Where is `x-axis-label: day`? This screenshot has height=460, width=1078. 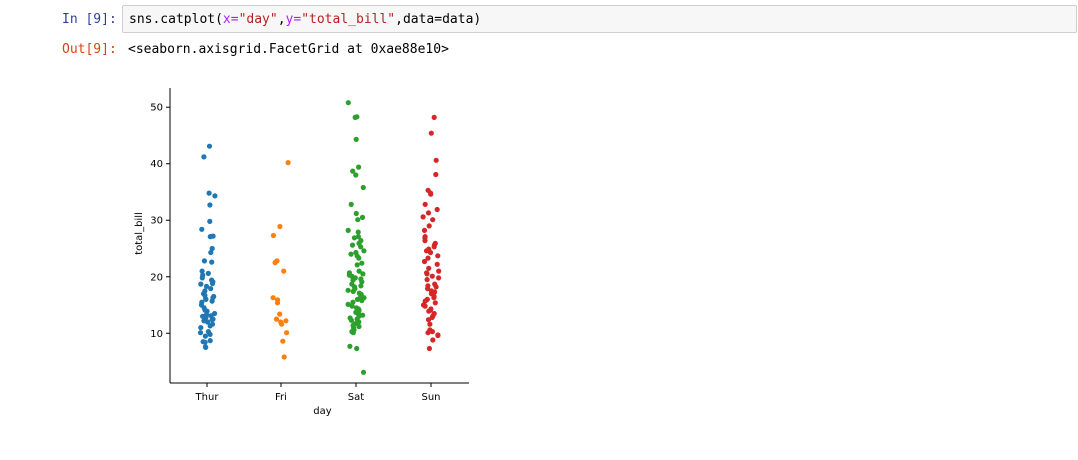
x-axis-label: day is located at coordinates (322, 411).